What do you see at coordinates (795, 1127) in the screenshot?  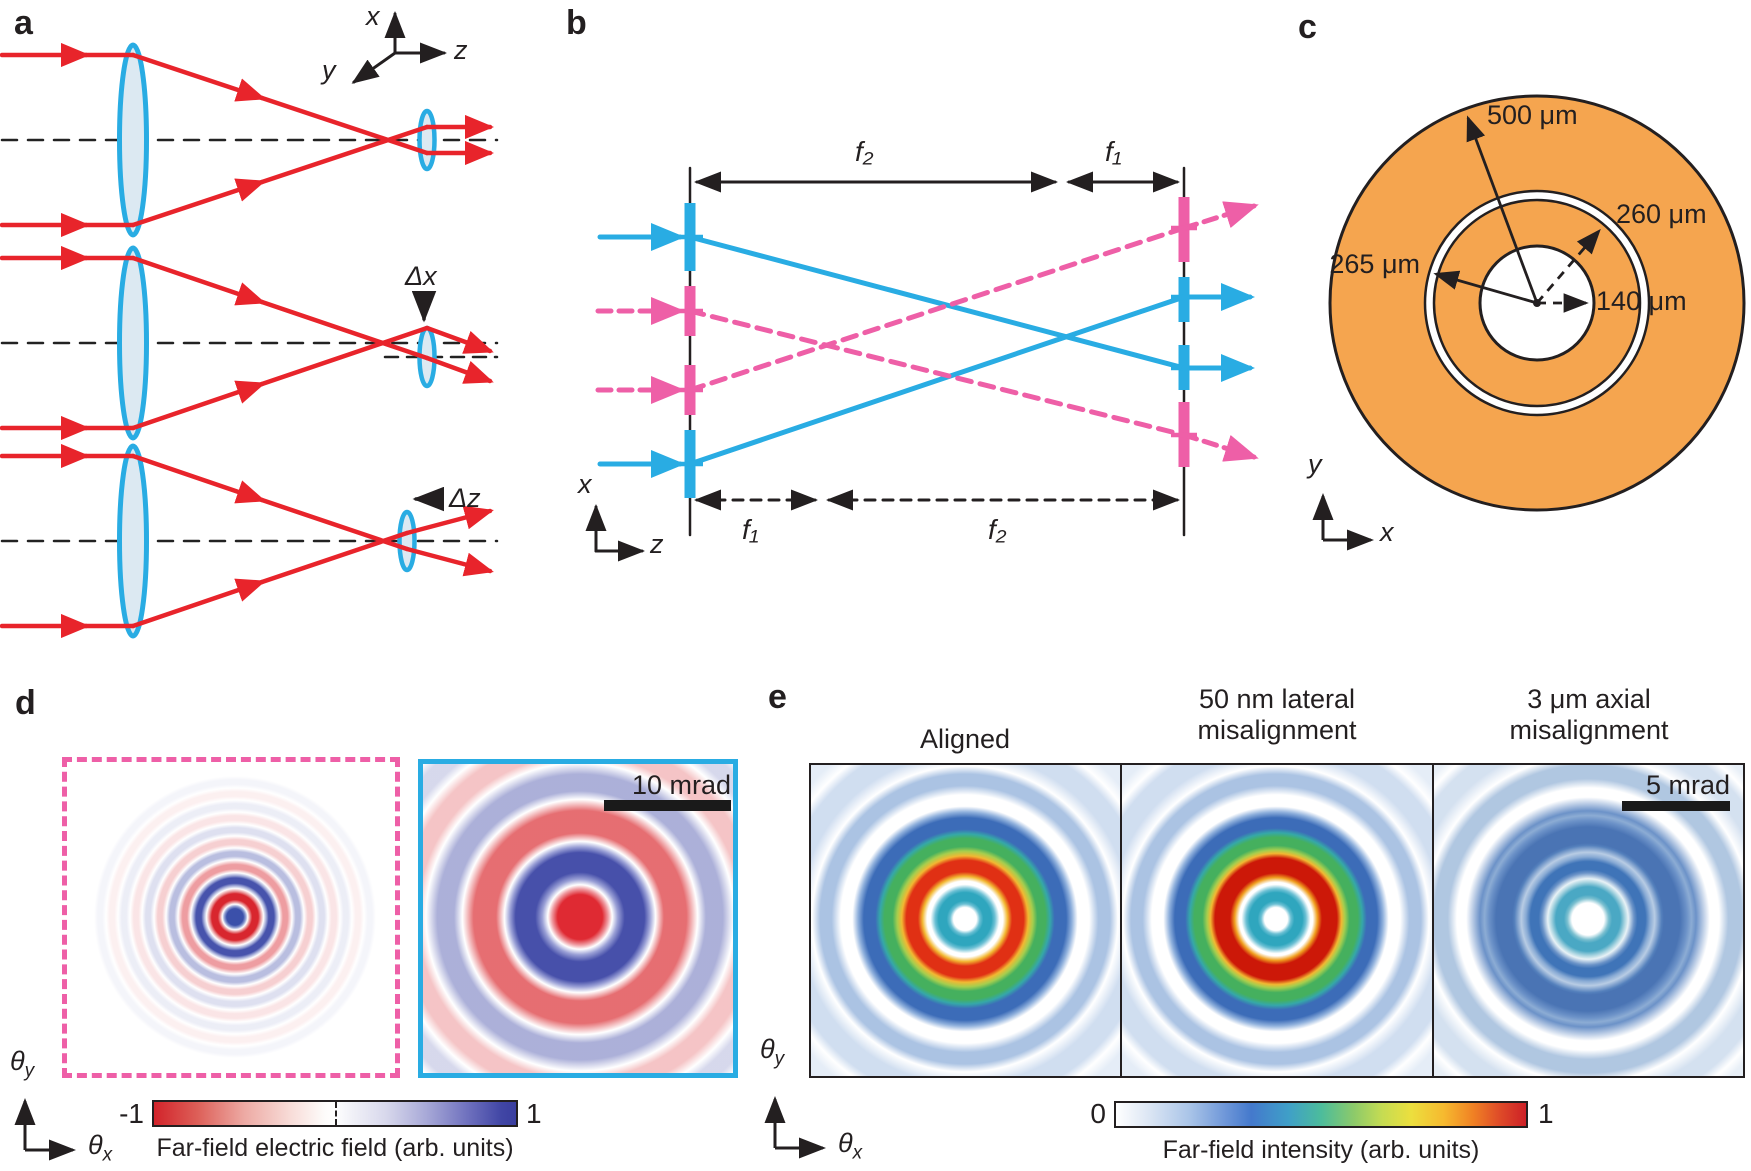 I see `panel-e-theta-axes-icon` at bounding box center [795, 1127].